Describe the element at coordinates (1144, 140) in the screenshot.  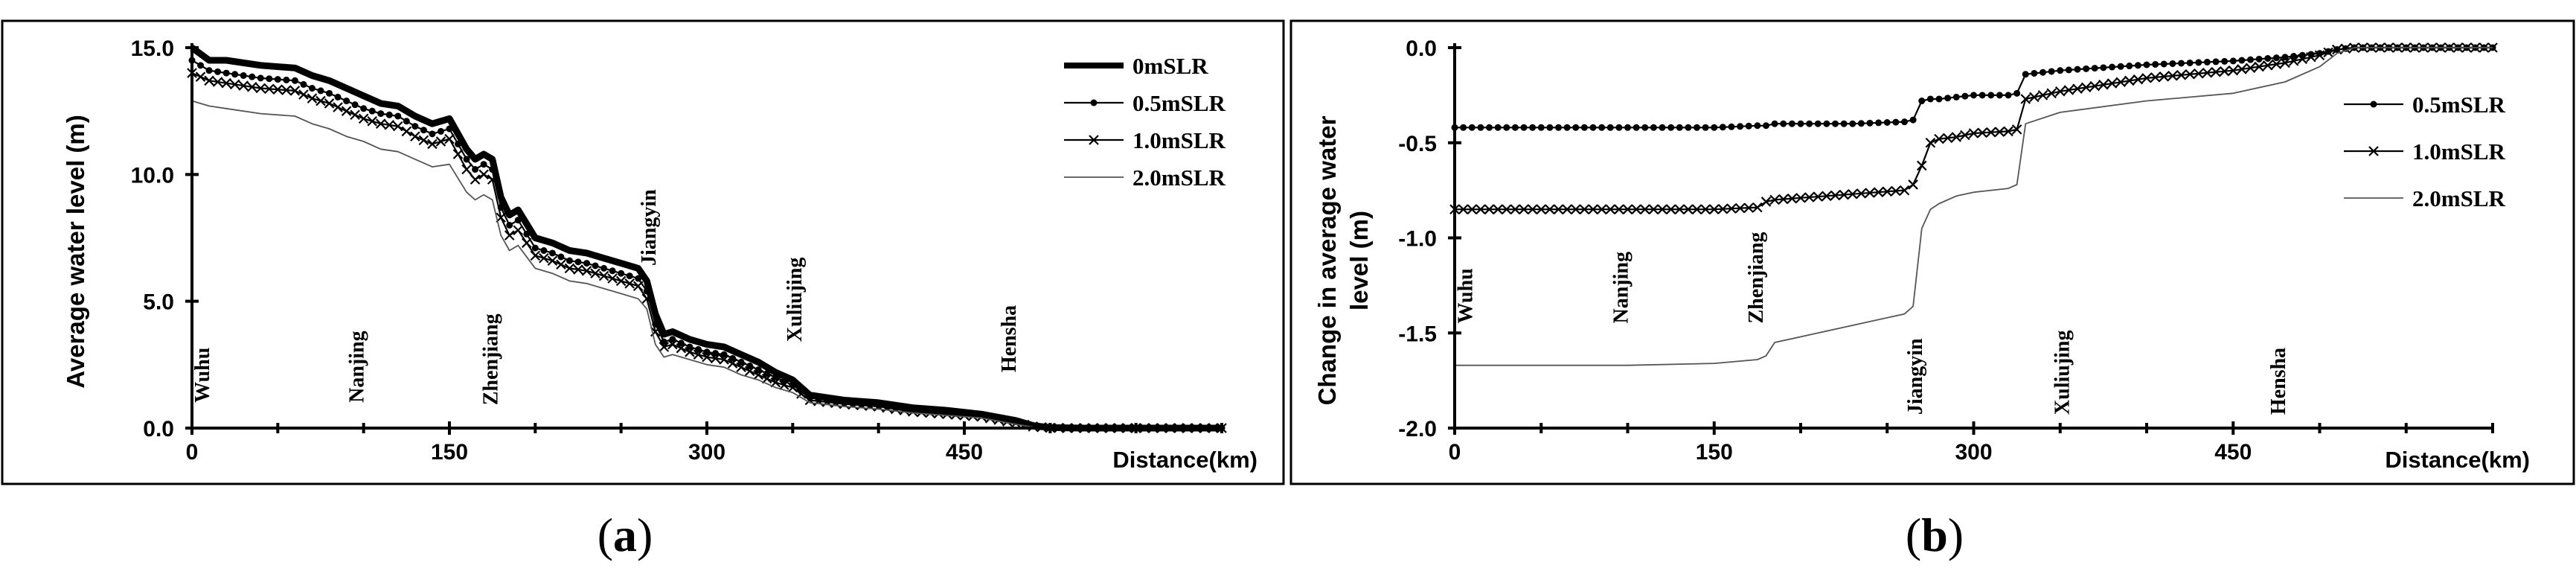
I see `panel-a-legend-item: 1.0mSLR` at that location.